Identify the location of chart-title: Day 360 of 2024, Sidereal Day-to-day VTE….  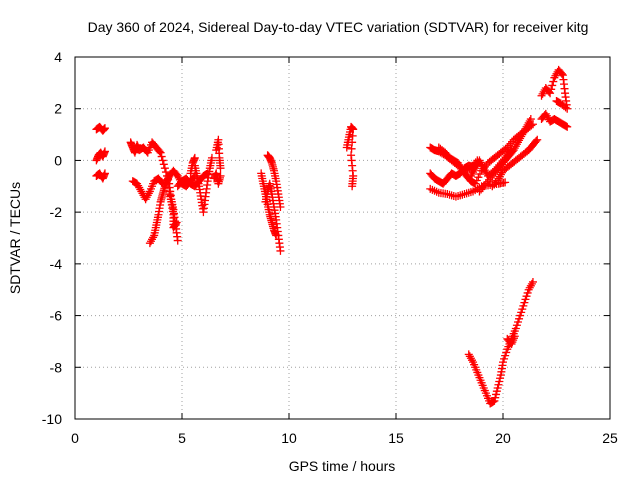
(338, 27).